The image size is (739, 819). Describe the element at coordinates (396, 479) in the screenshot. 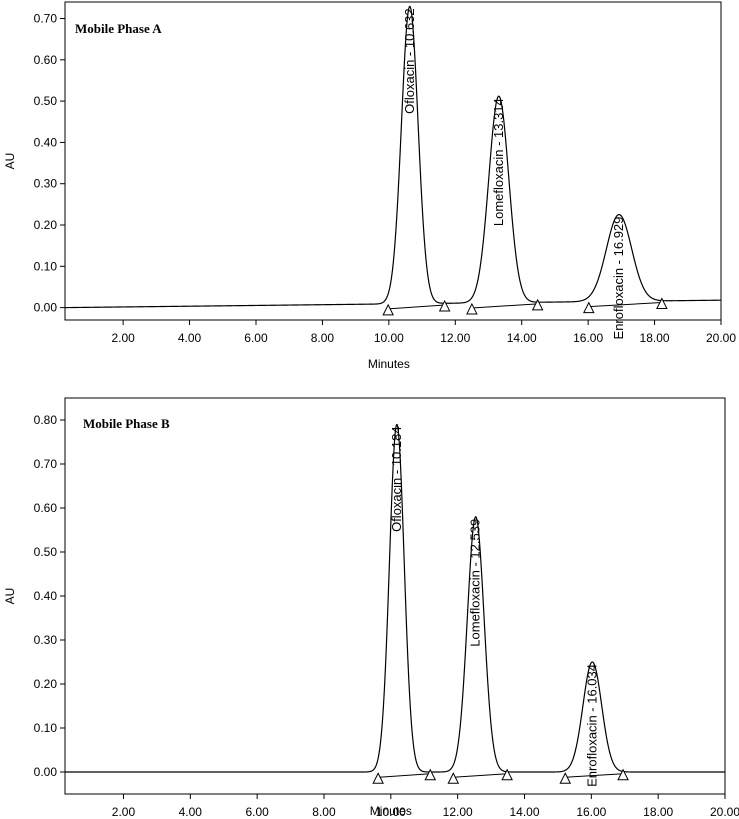

I see `peak-label-ofloxacin: Ofloxacin - 10.184` at that location.